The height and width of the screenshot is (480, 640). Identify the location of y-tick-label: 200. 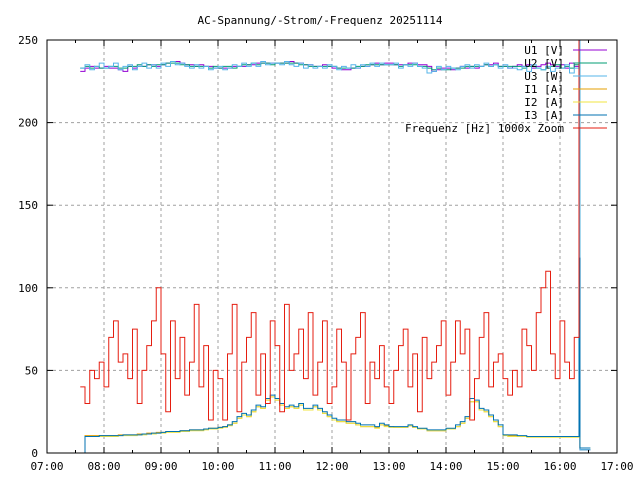
(28, 123).